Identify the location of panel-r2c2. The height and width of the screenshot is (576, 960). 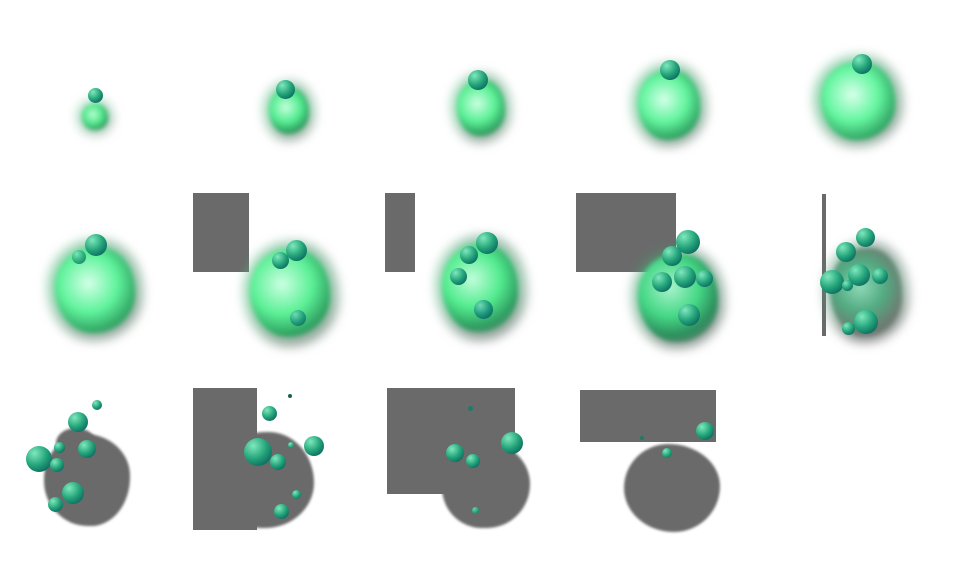
(288, 288).